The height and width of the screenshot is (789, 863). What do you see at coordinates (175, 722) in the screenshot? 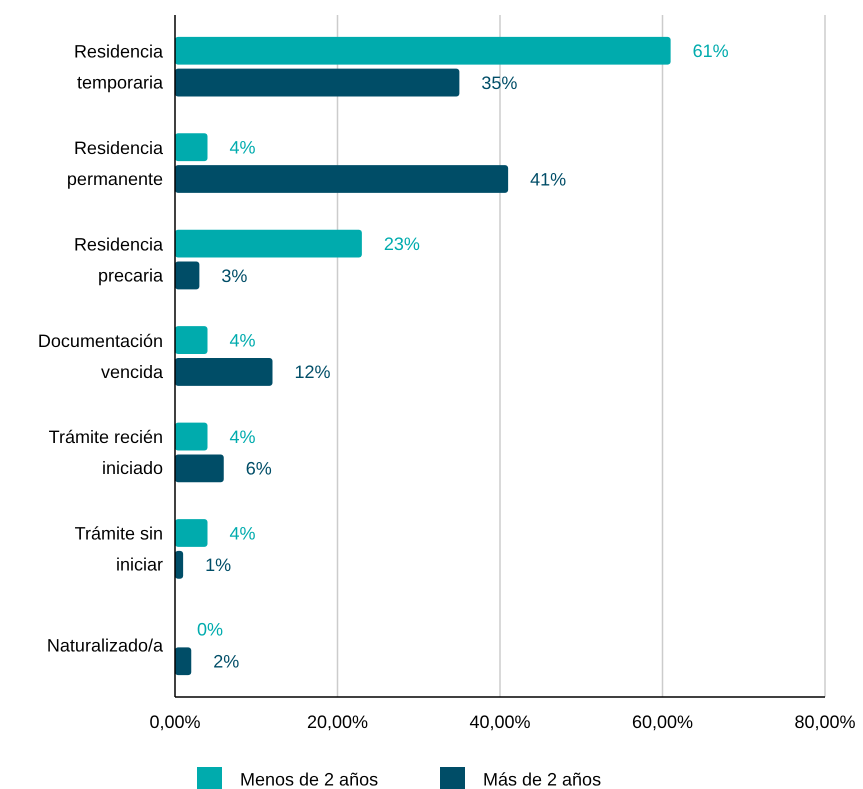
I see `x-tick-label: 0,00%` at bounding box center [175, 722].